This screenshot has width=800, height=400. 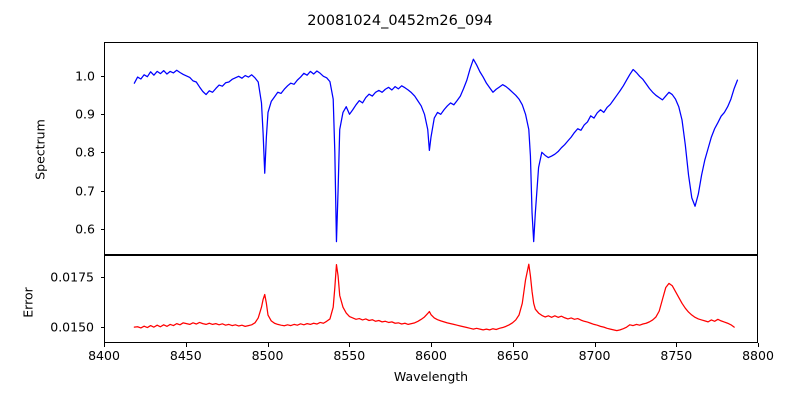 What do you see at coordinates (72, 277) in the screenshot?
I see `error-y-tick-label: 0.0175` at bounding box center [72, 277].